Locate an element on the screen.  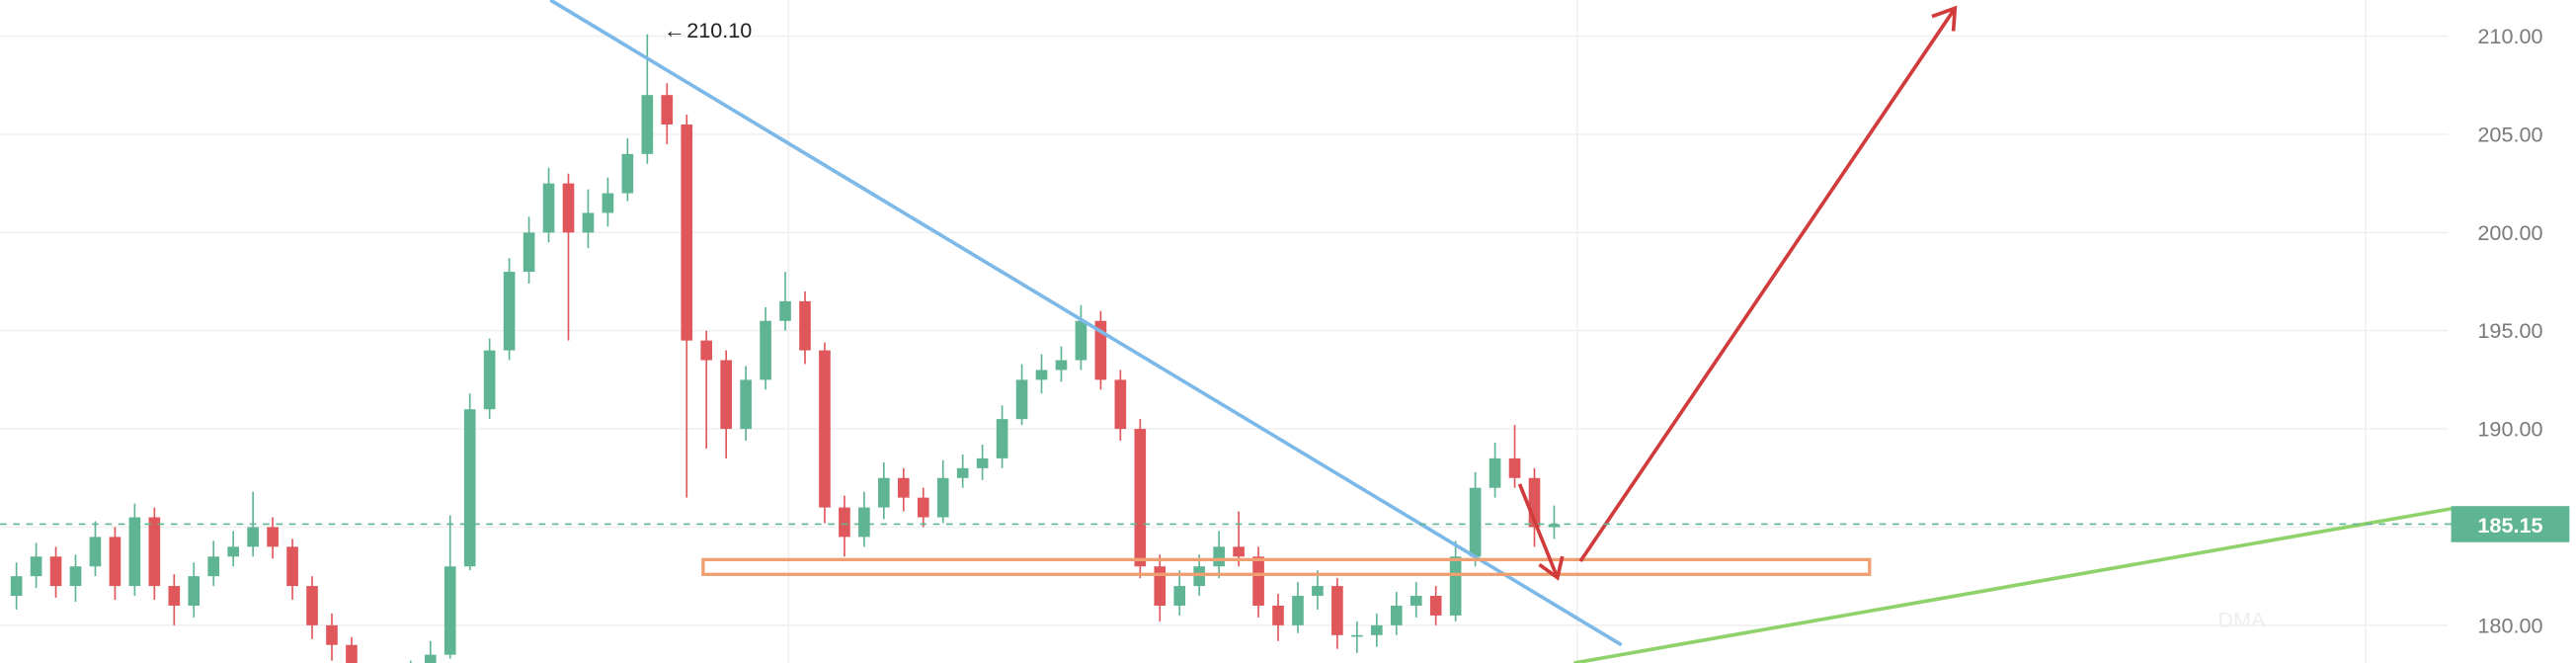
y-tick-label: 205.00 is located at coordinates (2509, 134).